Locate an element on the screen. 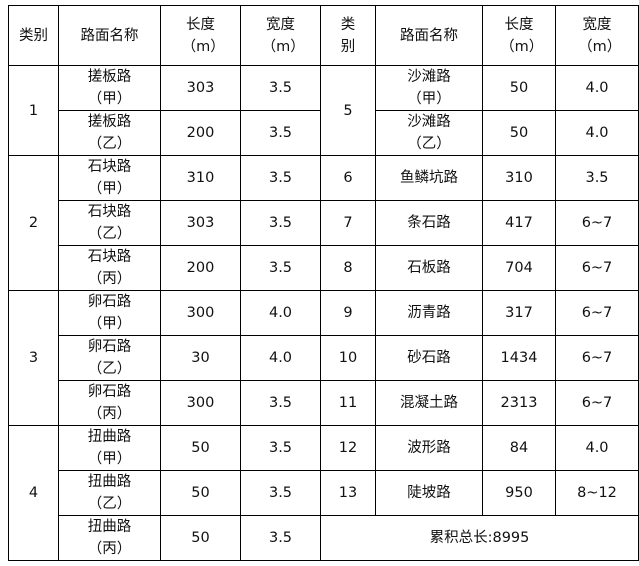  length-cell: 300 is located at coordinates (200, 403).